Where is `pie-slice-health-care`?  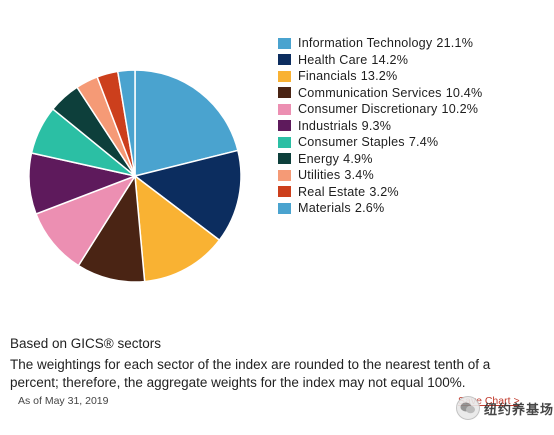
pie-slice-health-care is located at coordinates (187, 195).